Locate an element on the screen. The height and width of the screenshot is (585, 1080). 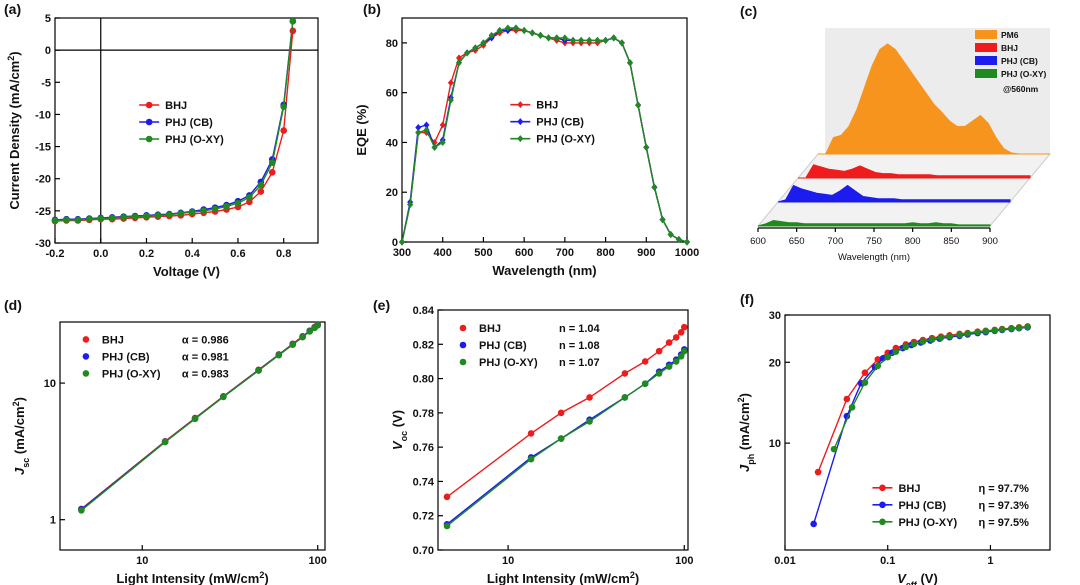
x-tick-label: 0.01 is located at coordinates (784, 561).